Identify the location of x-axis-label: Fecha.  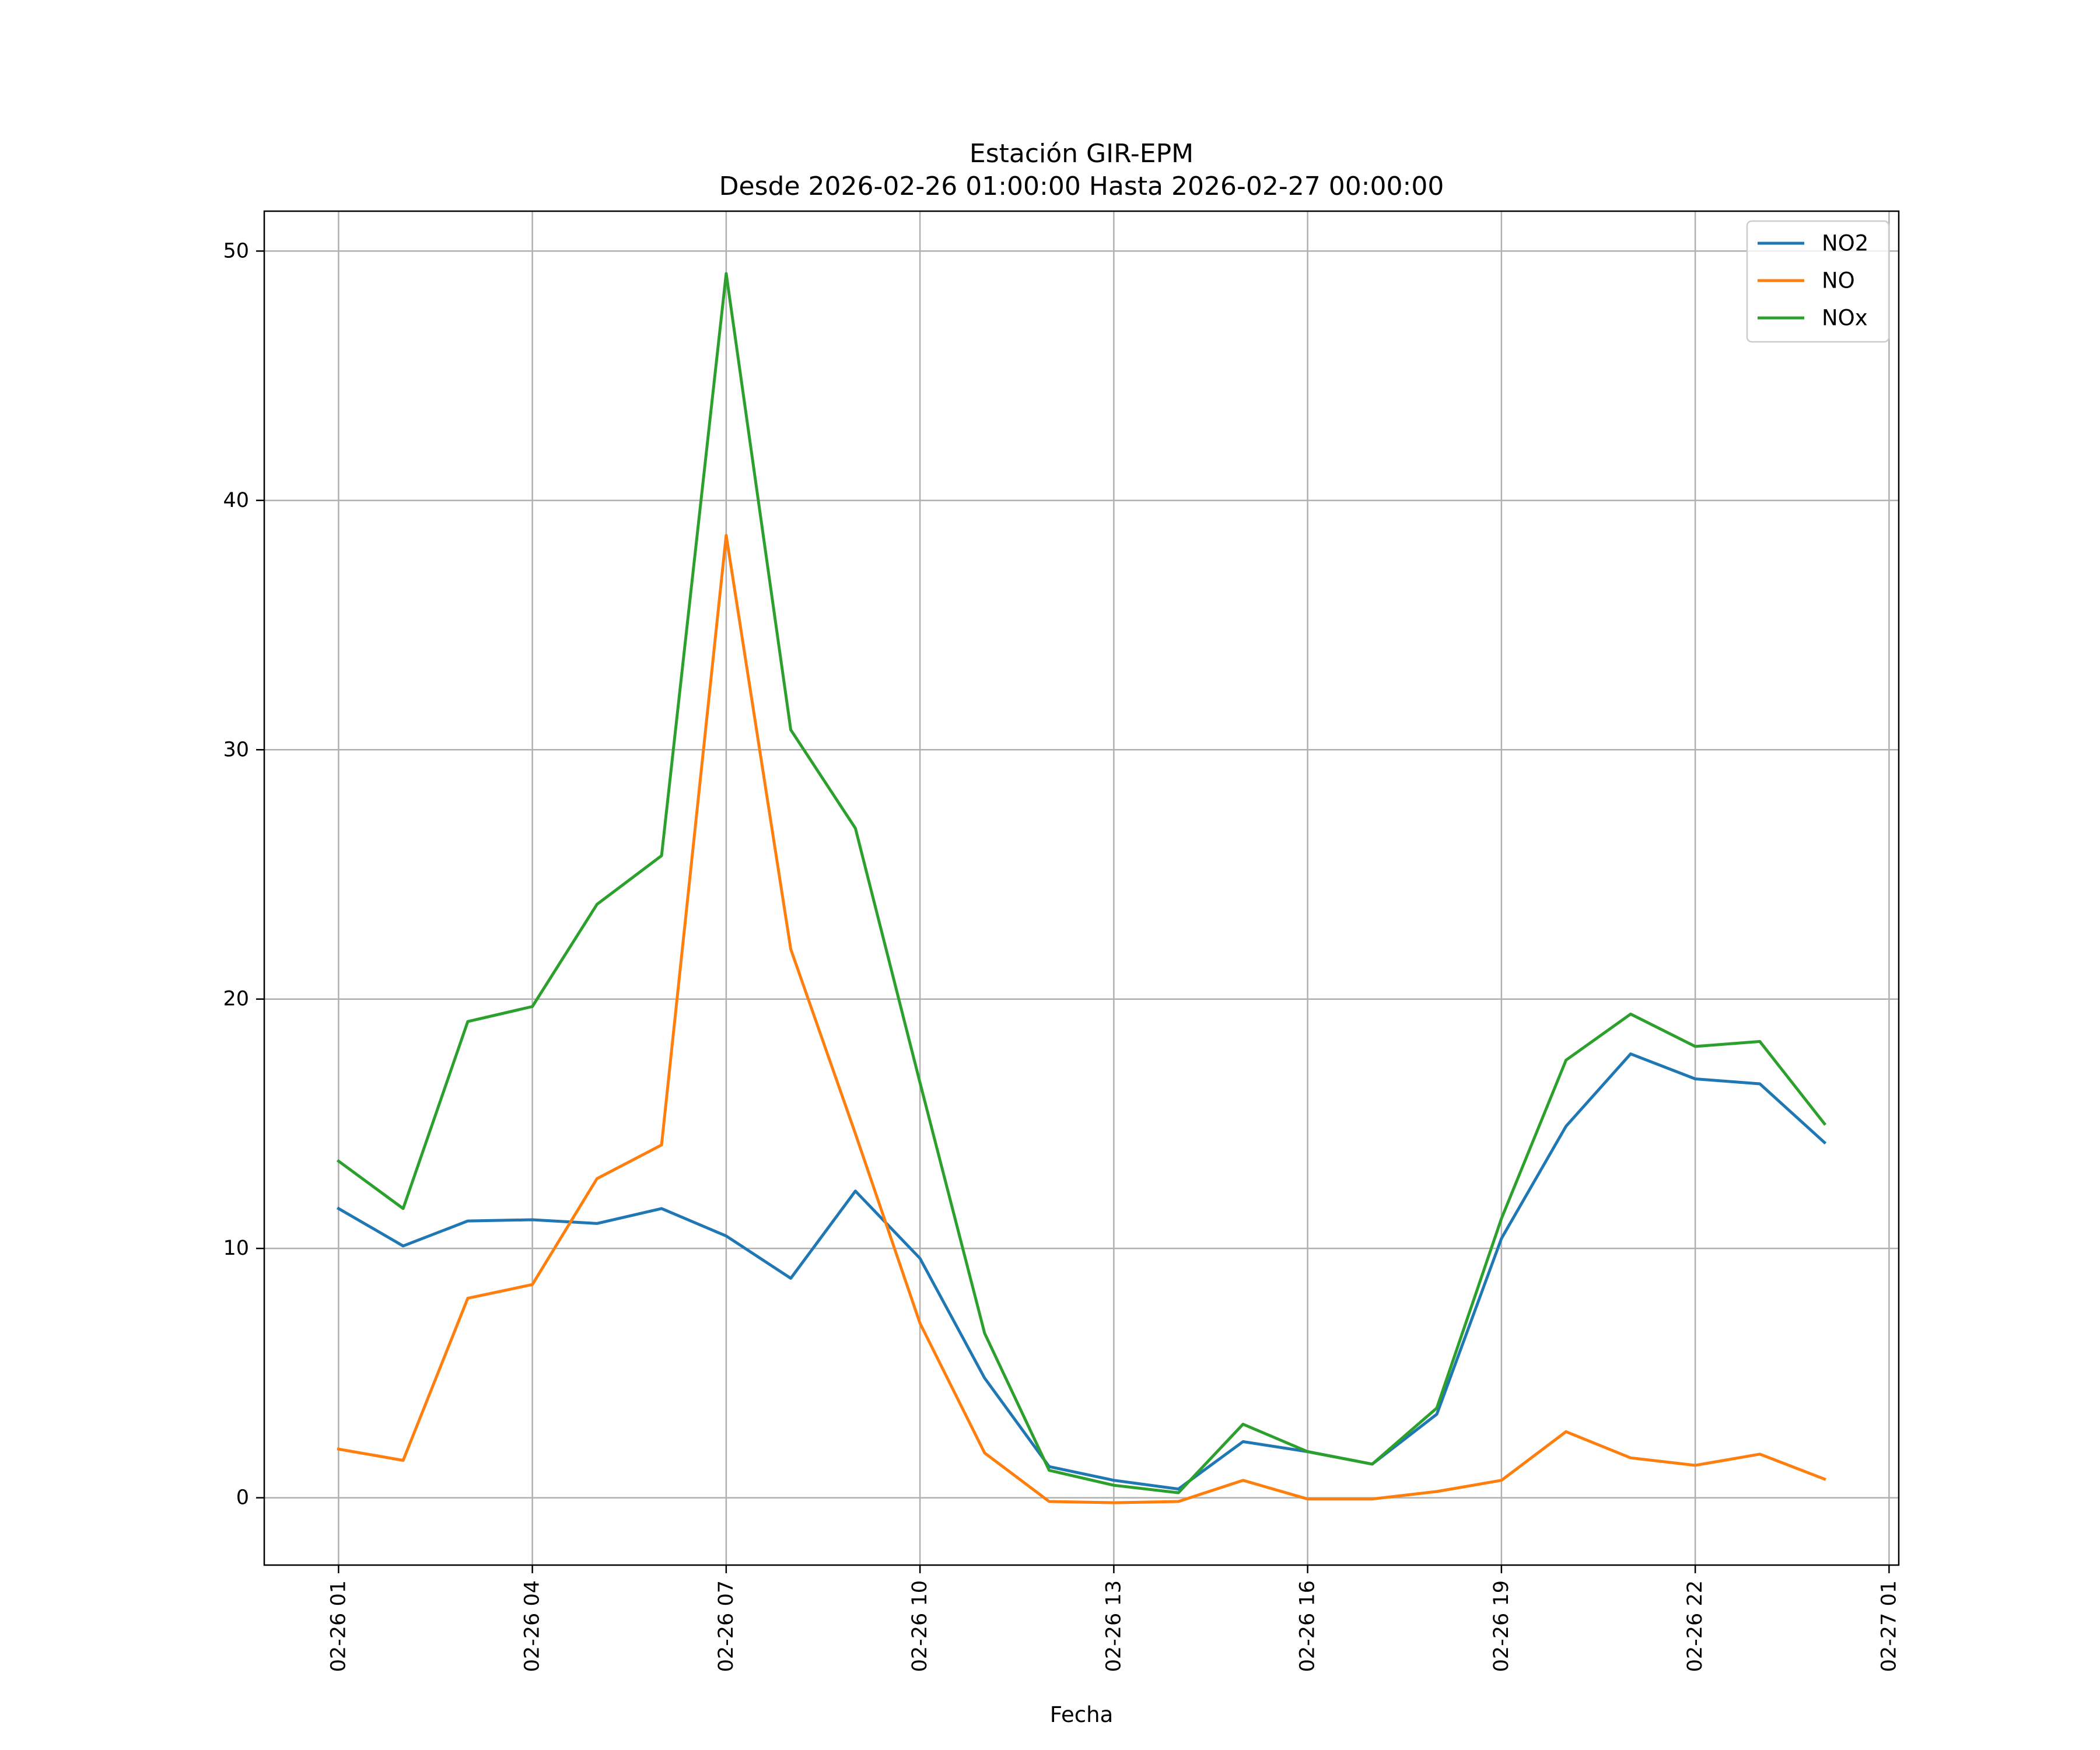
(1082, 1714).